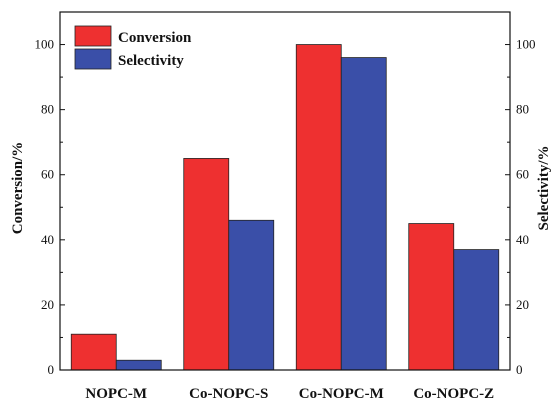 The height and width of the screenshot is (404, 558). Describe the element at coordinates (138, 365) in the screenshot. I see `bar-selectivity-nopc-m` at that location.